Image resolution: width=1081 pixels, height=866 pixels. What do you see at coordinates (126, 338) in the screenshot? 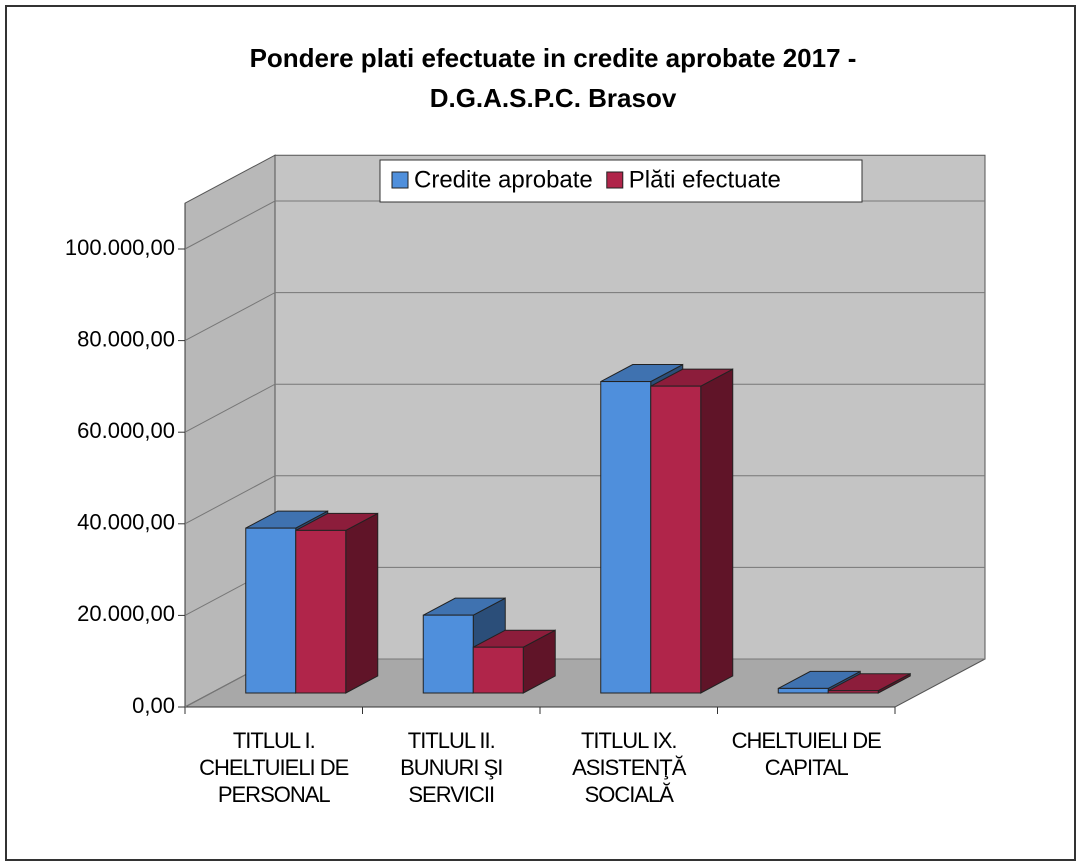
I see `y-tick-label: 80.000,00` at bounding box center [126, 338].